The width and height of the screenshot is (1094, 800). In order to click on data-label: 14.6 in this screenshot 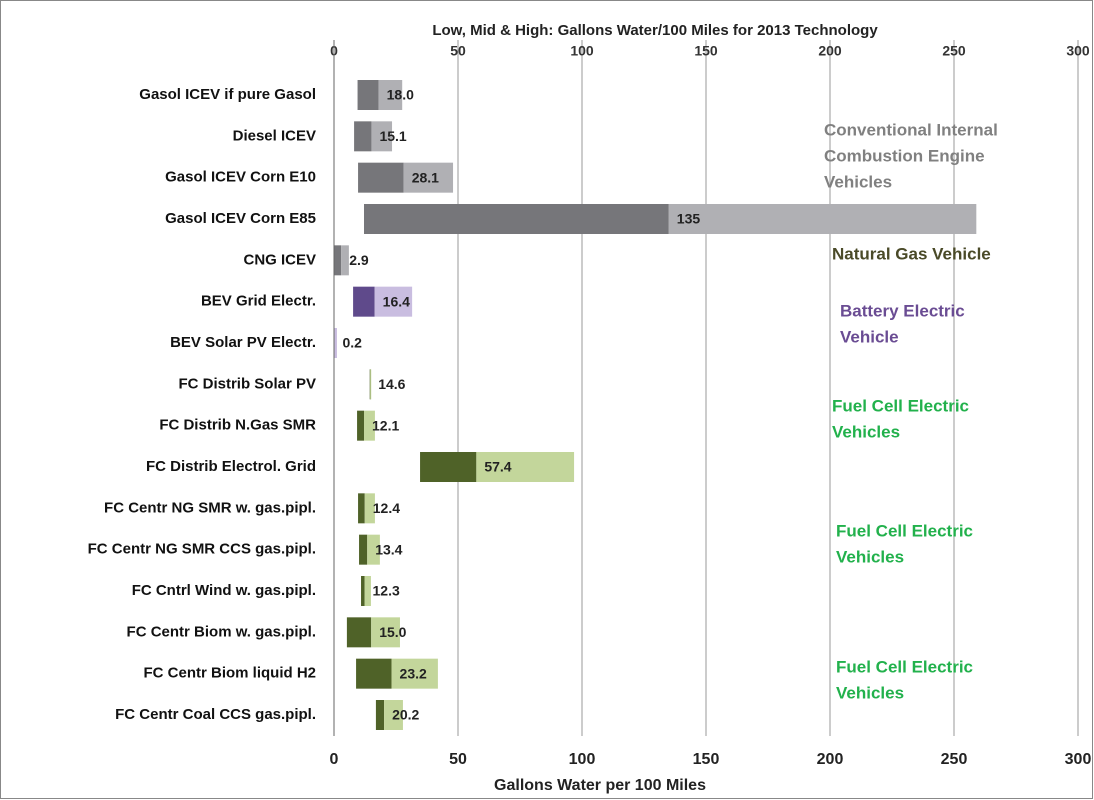, I will do `click(391, 384)`.